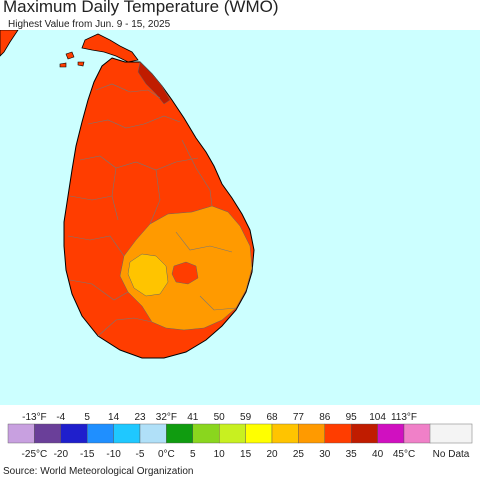 Image resolution: width=480 pixels, height=480 pixels. Describe the element at coordinates (193, 417) in the screenshot. I see `fahrenheit-tick-label: 41` at that location.